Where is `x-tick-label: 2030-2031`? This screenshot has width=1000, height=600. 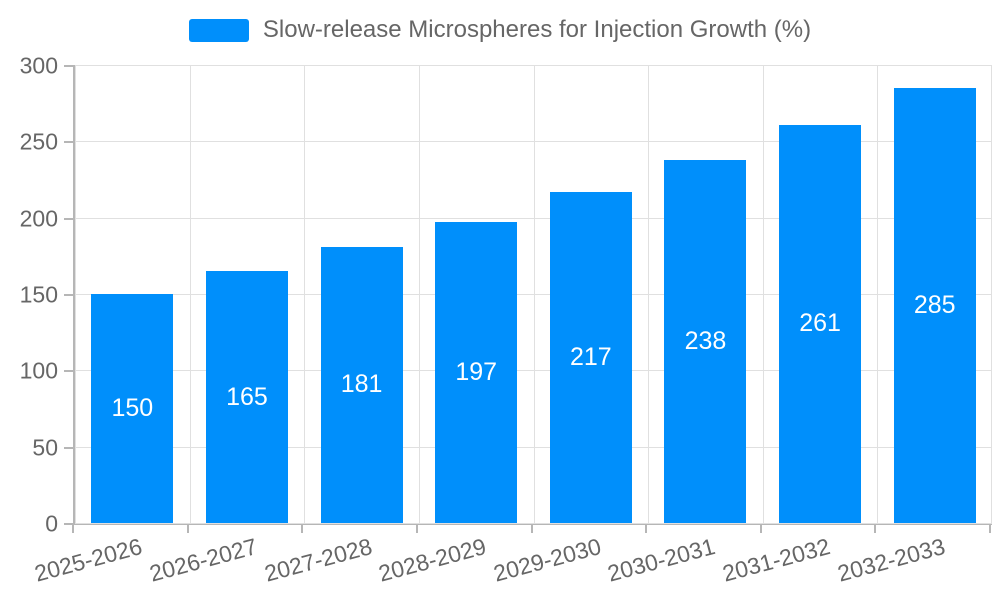
x-tick-label: 2030-2031 is located at coordinates (662, 560).